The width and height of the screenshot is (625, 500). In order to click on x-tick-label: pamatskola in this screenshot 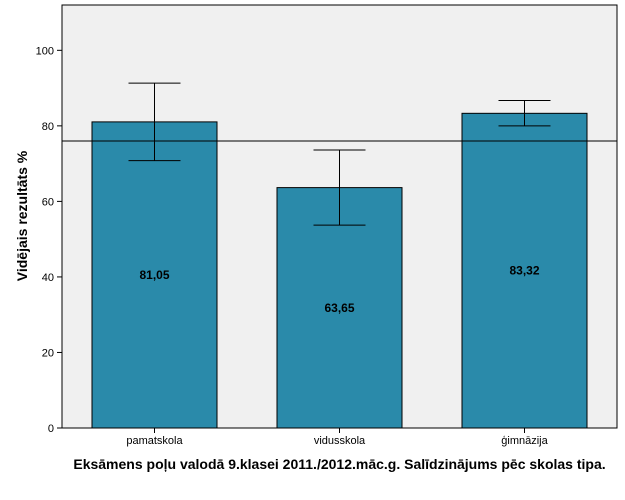, I will do `click(154, 441)`.